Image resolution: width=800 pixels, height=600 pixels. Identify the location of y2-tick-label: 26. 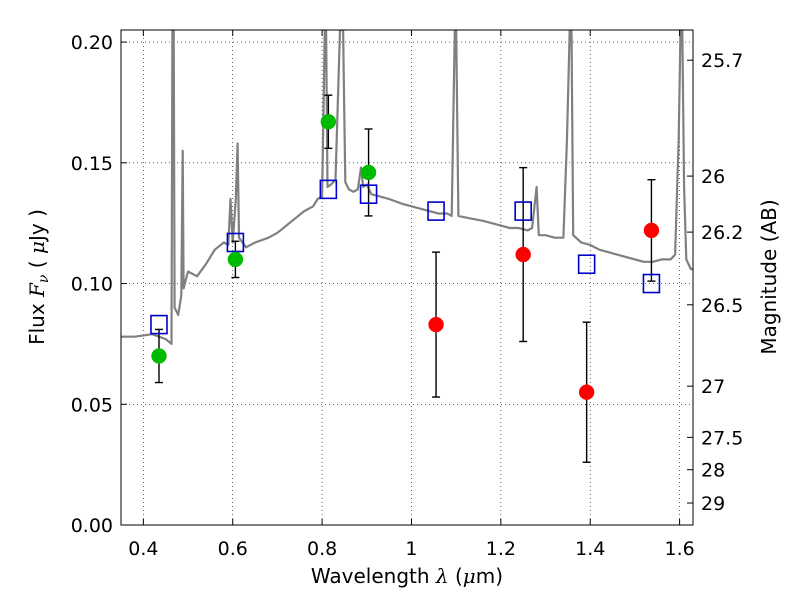
(713, 177).